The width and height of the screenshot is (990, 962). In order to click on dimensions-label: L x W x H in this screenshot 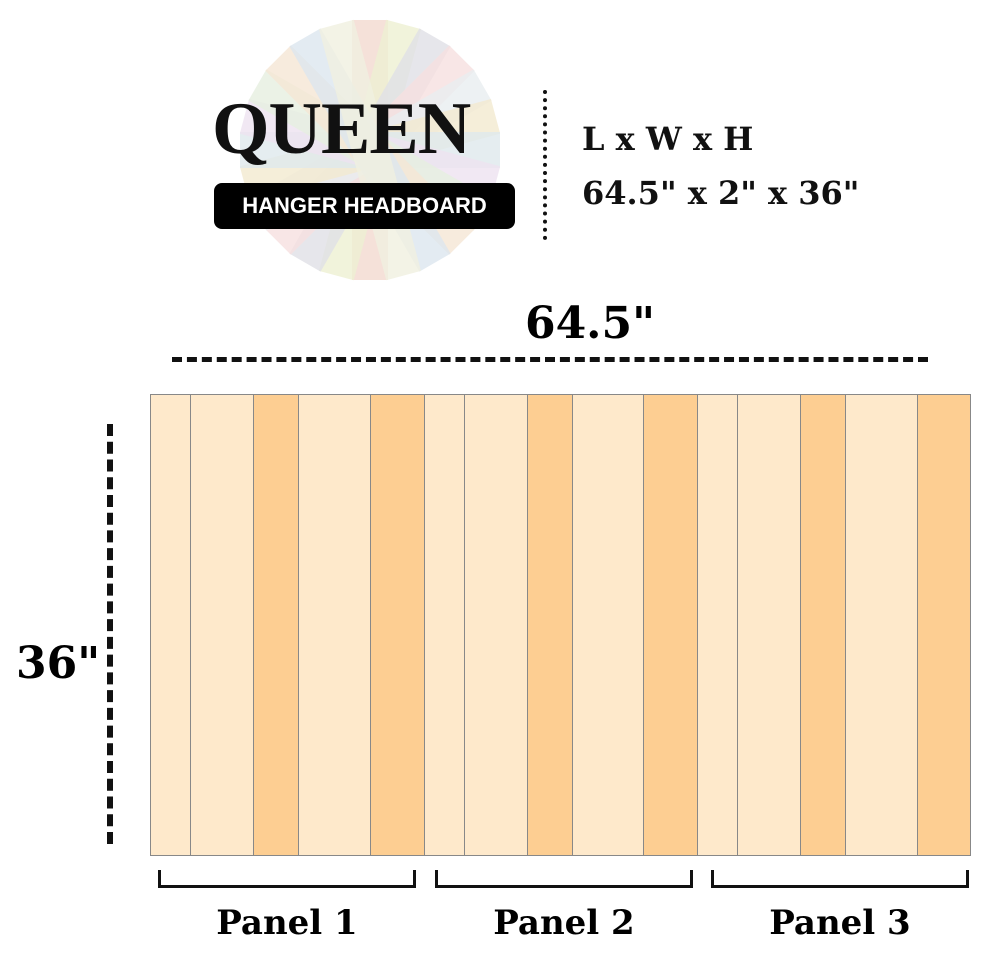, I will do `click(668, 139)`.